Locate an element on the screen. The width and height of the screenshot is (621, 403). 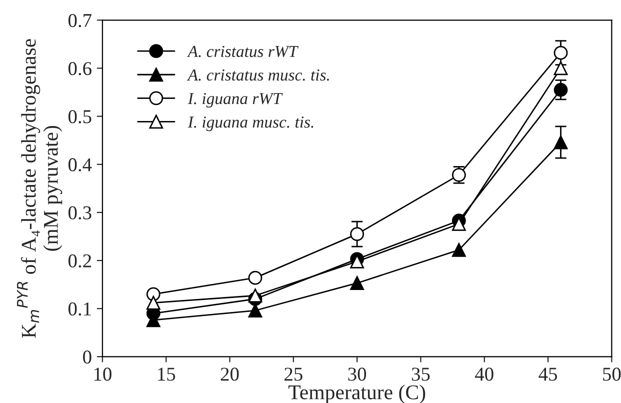
legend-label: I. iguana rWT is located at coordinates (235, 100).